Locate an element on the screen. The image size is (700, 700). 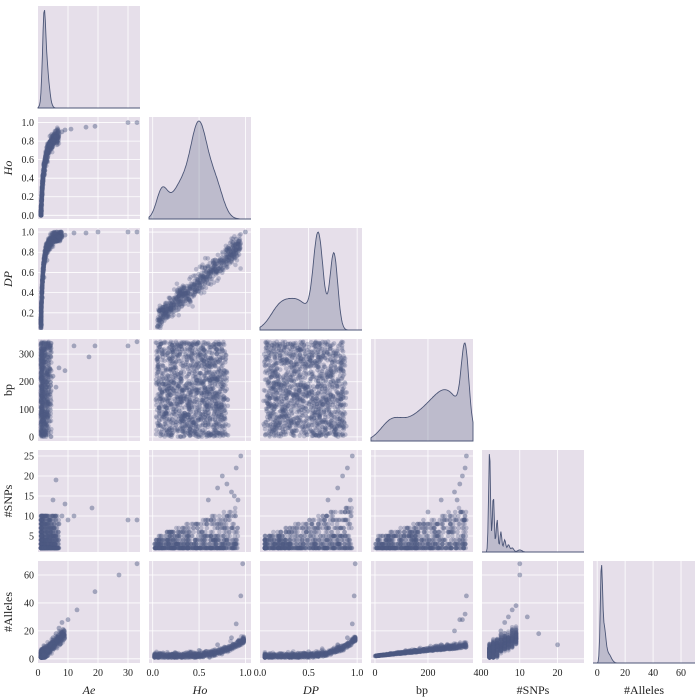
scatter-points is located at coordinates (201, 279).